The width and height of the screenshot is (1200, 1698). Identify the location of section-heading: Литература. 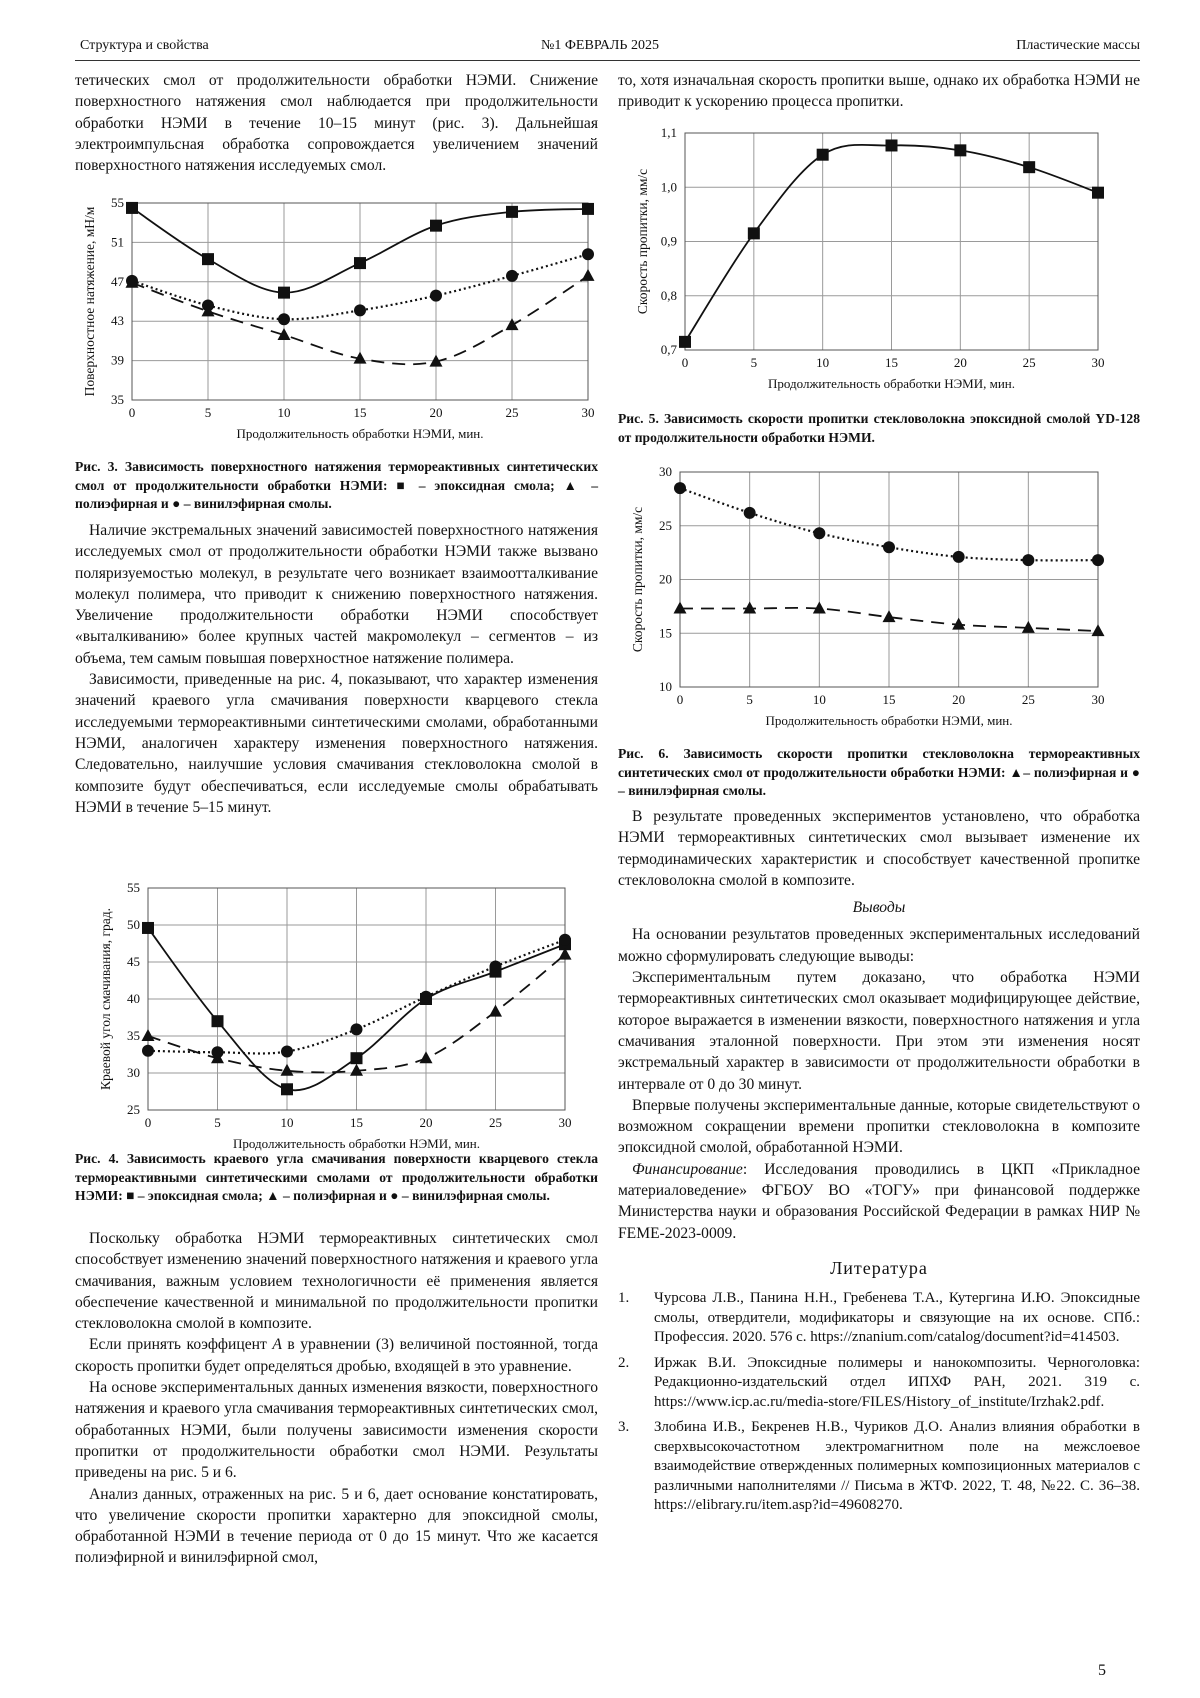
(879, 1267).